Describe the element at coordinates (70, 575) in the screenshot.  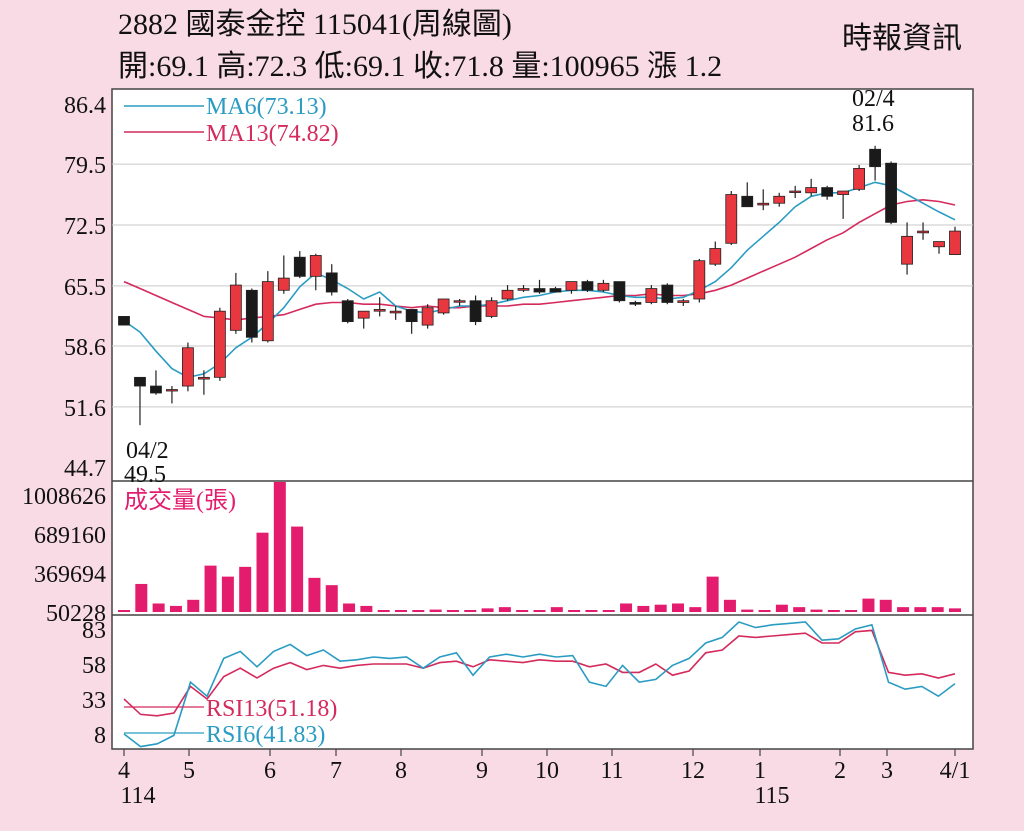
I see `volume-tick-label: 369694` at that location.